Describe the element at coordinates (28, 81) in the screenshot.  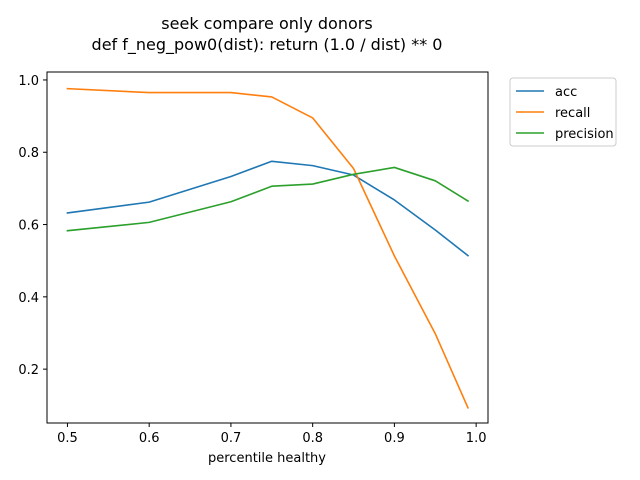
I see `y-tick-label: 1.0` at that location.